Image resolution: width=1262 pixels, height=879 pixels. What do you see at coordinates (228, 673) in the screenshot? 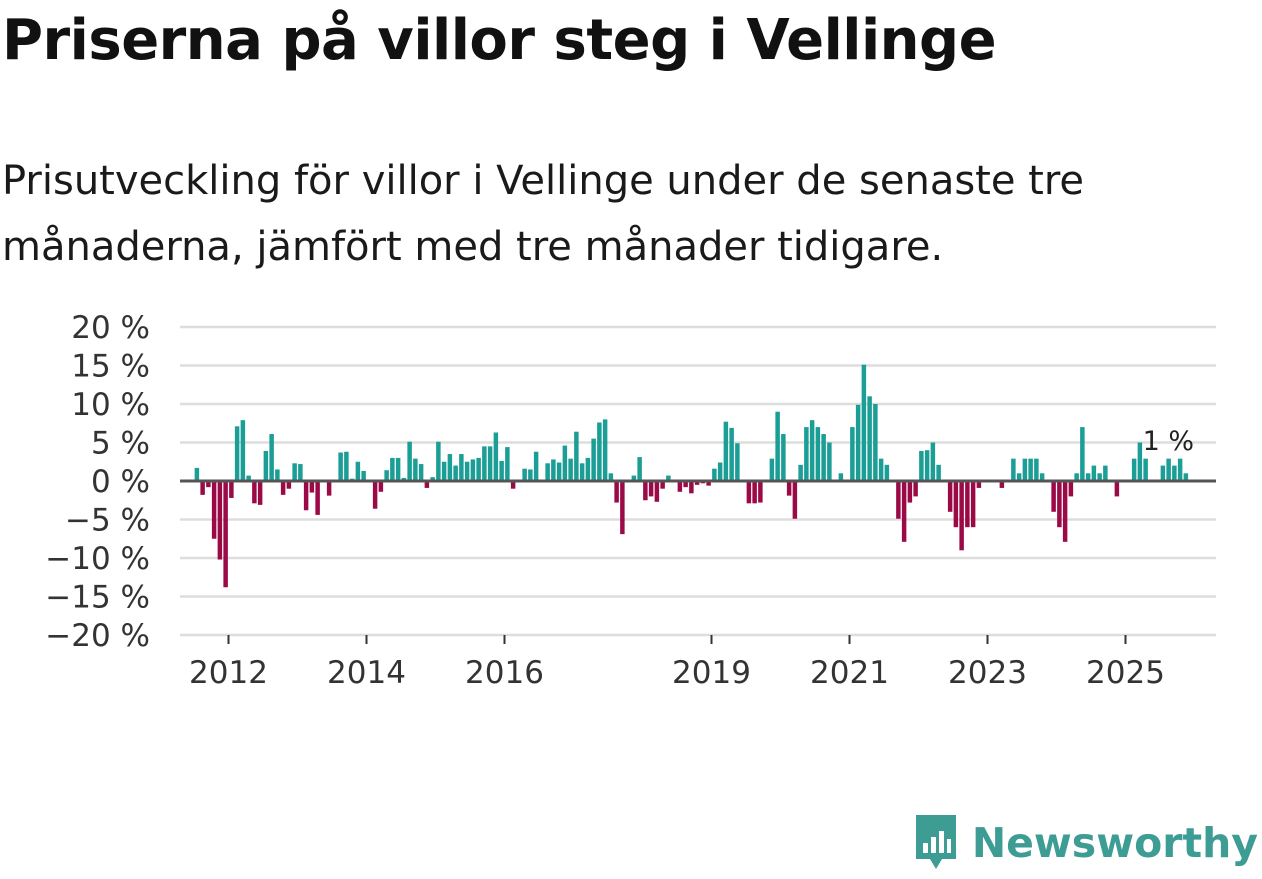
I see `x-tick-label: 2012` at bounding box center [228, 673].